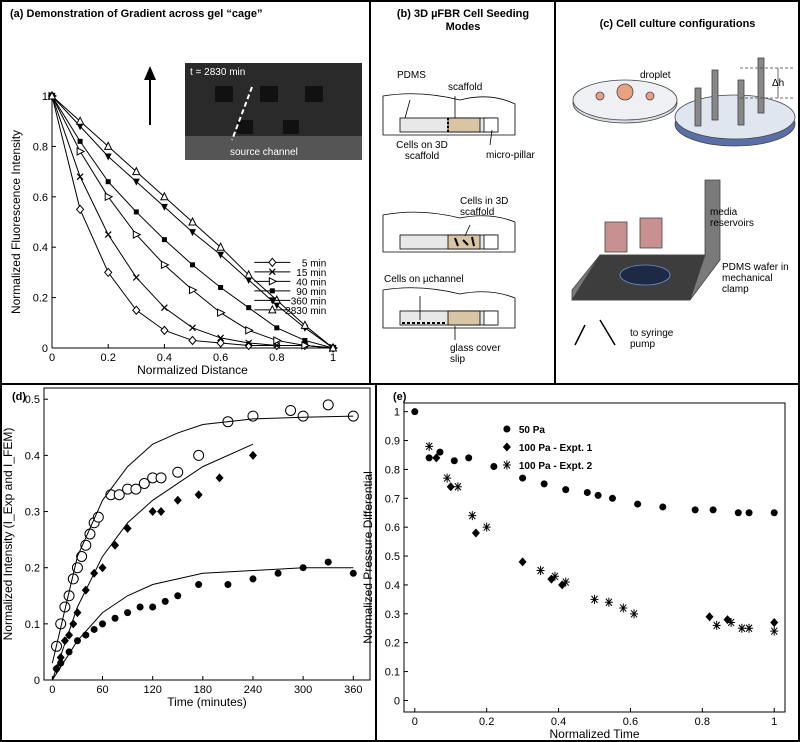 The image size is (800, 742). I want to click on y-tick-label: 0.1, so click(392, 673).